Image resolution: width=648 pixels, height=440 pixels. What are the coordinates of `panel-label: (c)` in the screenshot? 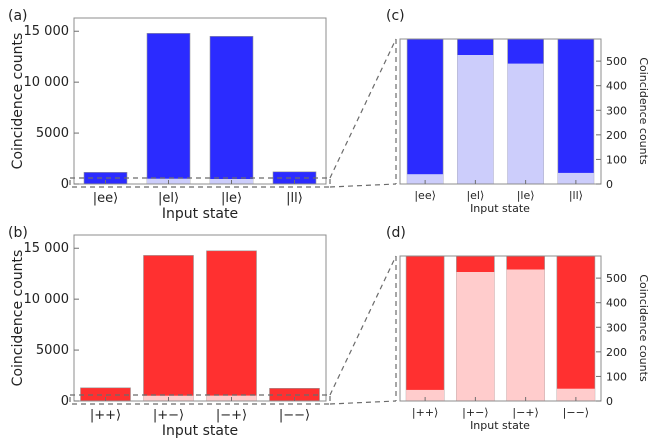 It's located at (395, 16).